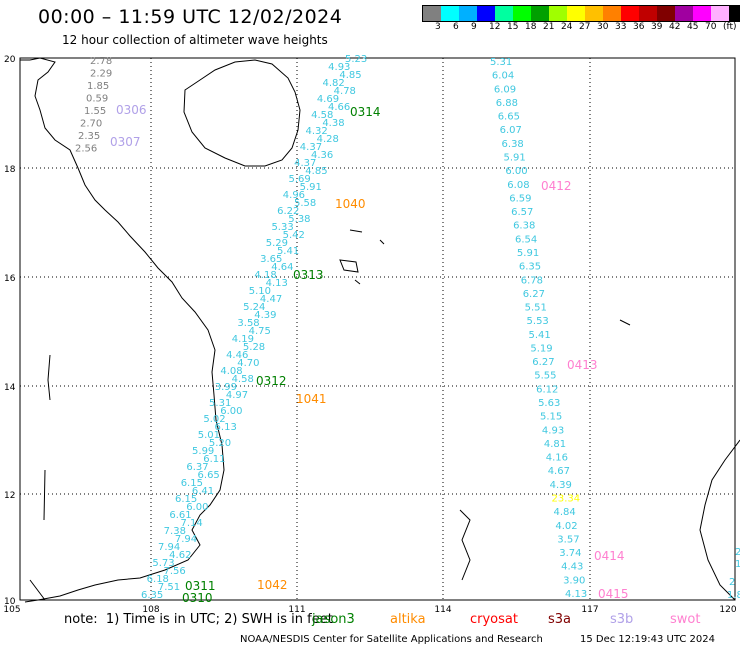 The height and width of the screenshot is (650, 740). What do you see at coordinates (294, 195) in the screenshot?
I see `track-west-value: 4.96` at bounding box center [294, 195].